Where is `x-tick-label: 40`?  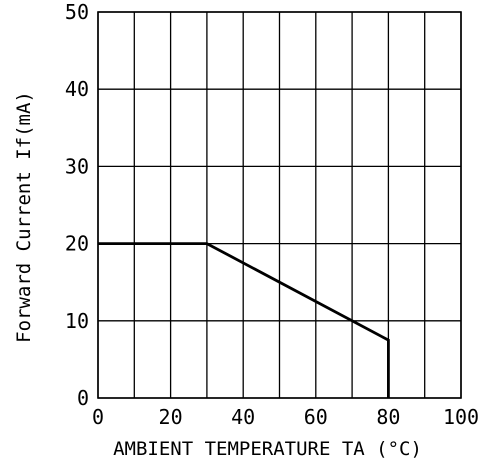
x-tick-label: 40 is located at coordinates (243, 417).